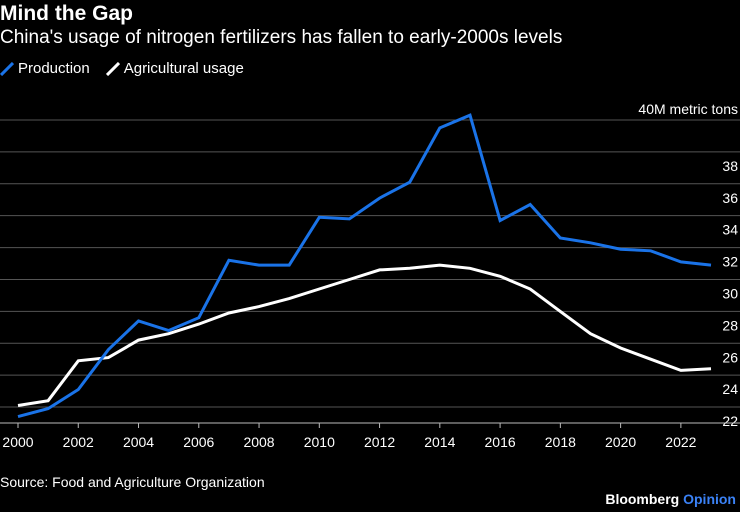  I want to click on y-tick-label-38: 38, so click(730, 166).